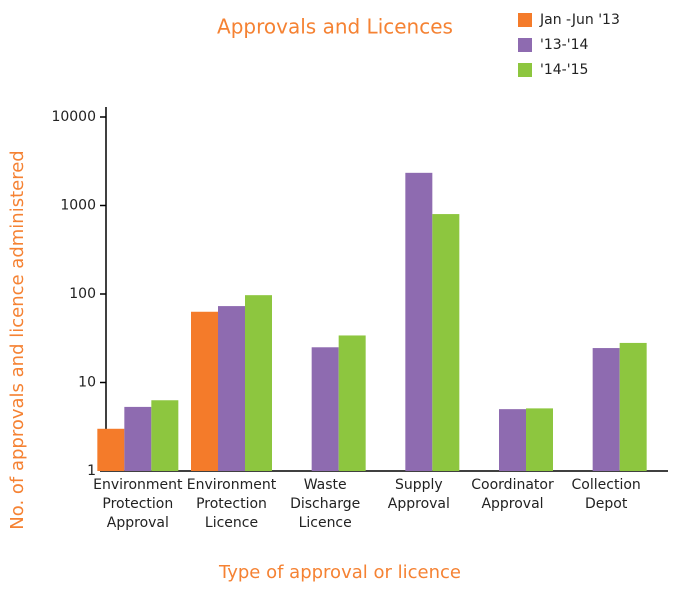 The height and width of the screenshot is (614, 673). I want to click on x-tick-line: Coordinator, so click(512, 485).